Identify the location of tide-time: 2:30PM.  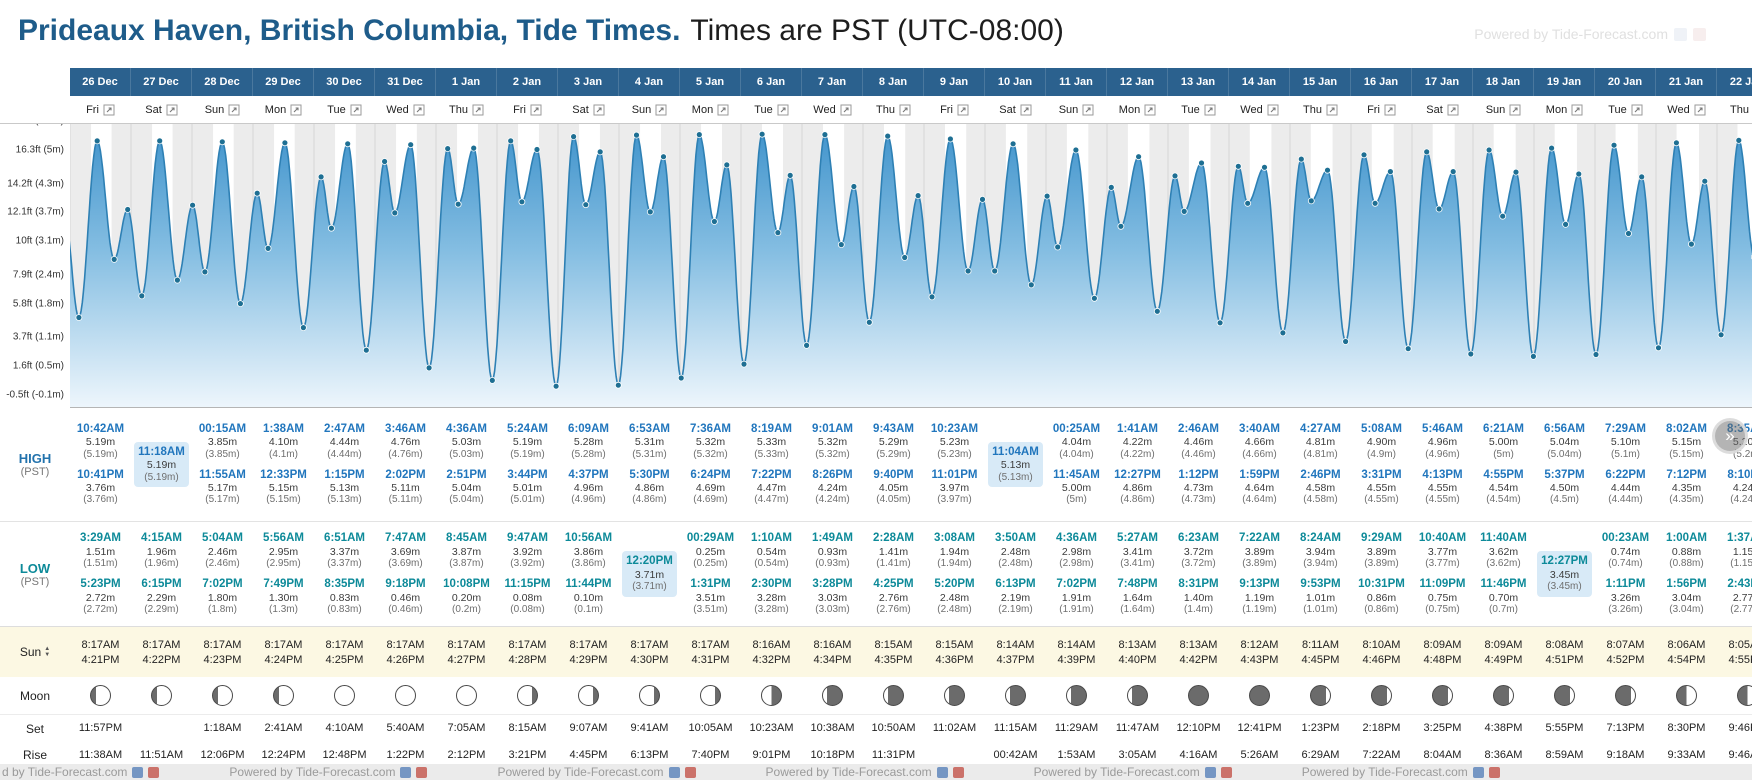
(771, 584).